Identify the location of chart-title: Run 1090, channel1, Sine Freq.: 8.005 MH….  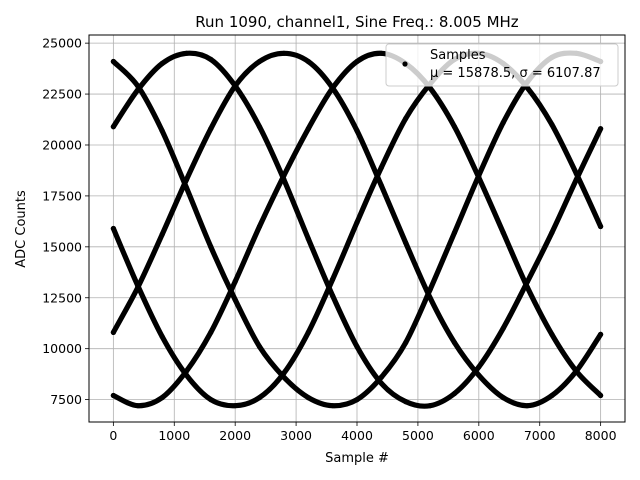
(357, 22).